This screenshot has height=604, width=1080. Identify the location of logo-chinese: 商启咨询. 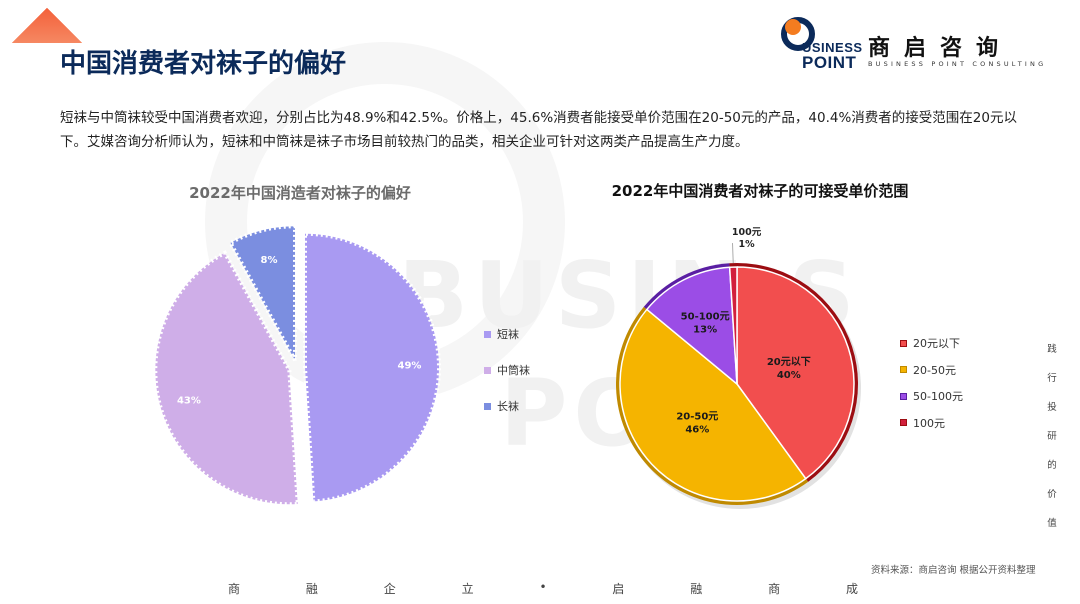
(940, 48).